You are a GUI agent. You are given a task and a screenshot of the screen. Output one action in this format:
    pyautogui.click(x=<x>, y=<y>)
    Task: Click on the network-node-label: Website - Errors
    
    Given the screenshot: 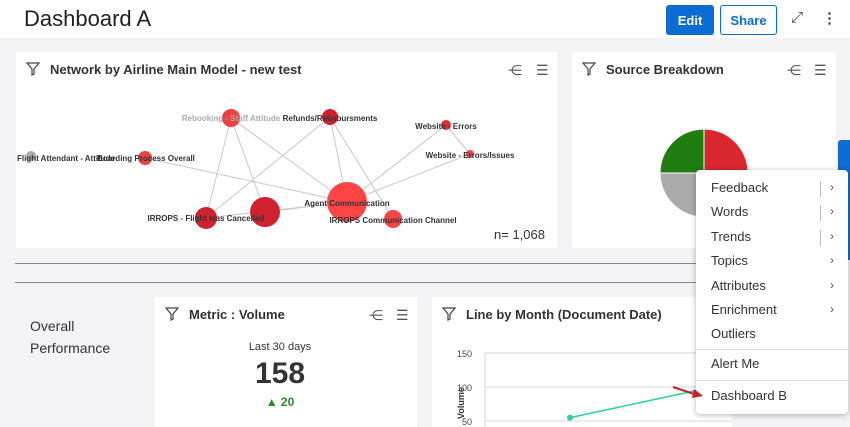 What is the action you would take?
    pyautogui.click(x=446, y=126)
    